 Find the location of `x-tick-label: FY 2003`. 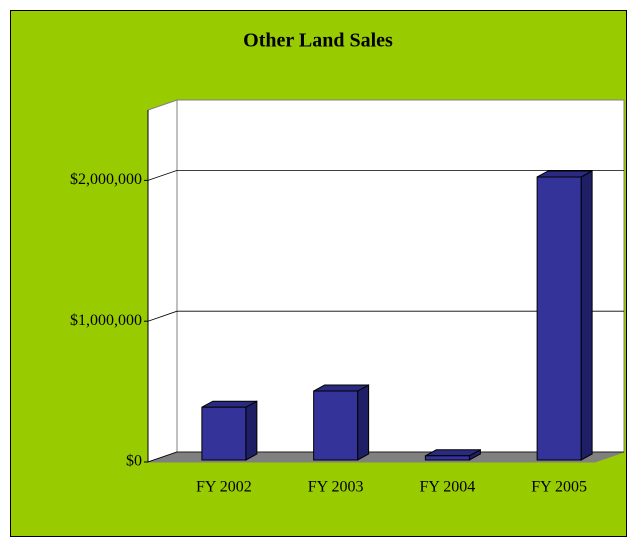

x-tick-label: FY 2003 is located at coordinates (336, 487).